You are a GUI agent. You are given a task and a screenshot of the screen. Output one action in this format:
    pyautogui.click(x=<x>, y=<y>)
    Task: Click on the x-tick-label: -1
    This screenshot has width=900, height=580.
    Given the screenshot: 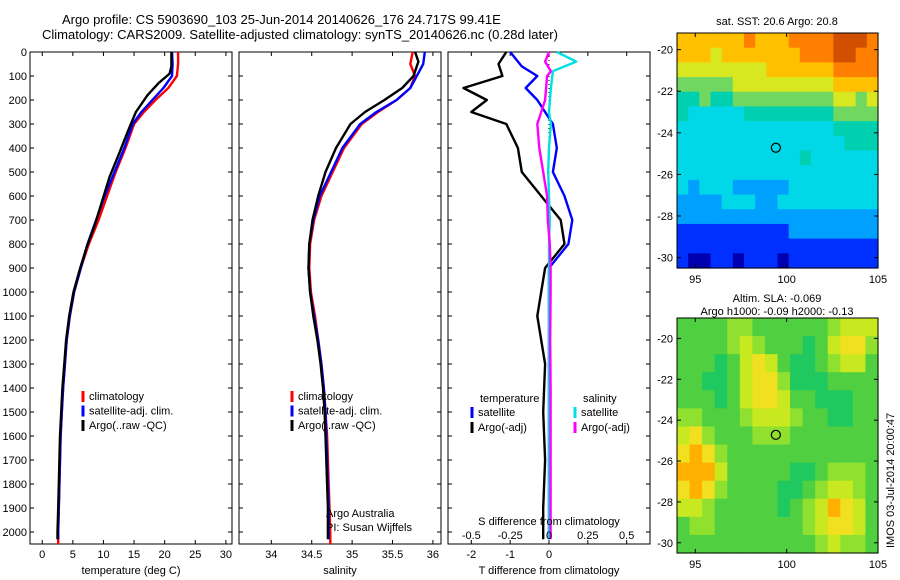 What is the action you would take?
    pyautogui.click(x=510, y=555)
    